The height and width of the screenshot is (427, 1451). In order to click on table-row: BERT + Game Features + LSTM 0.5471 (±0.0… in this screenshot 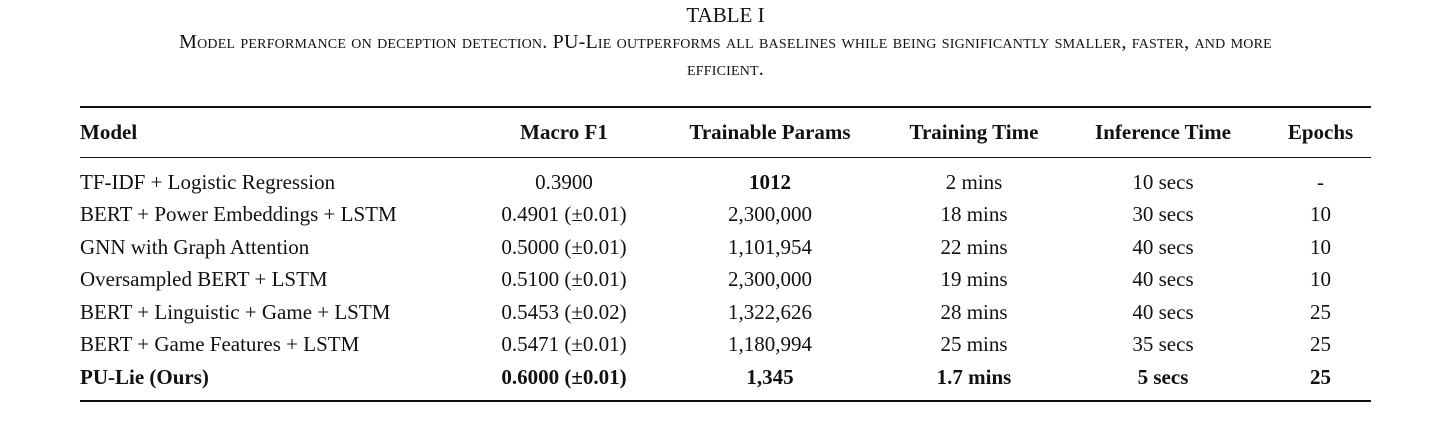, I will do `click(725, 345)`.